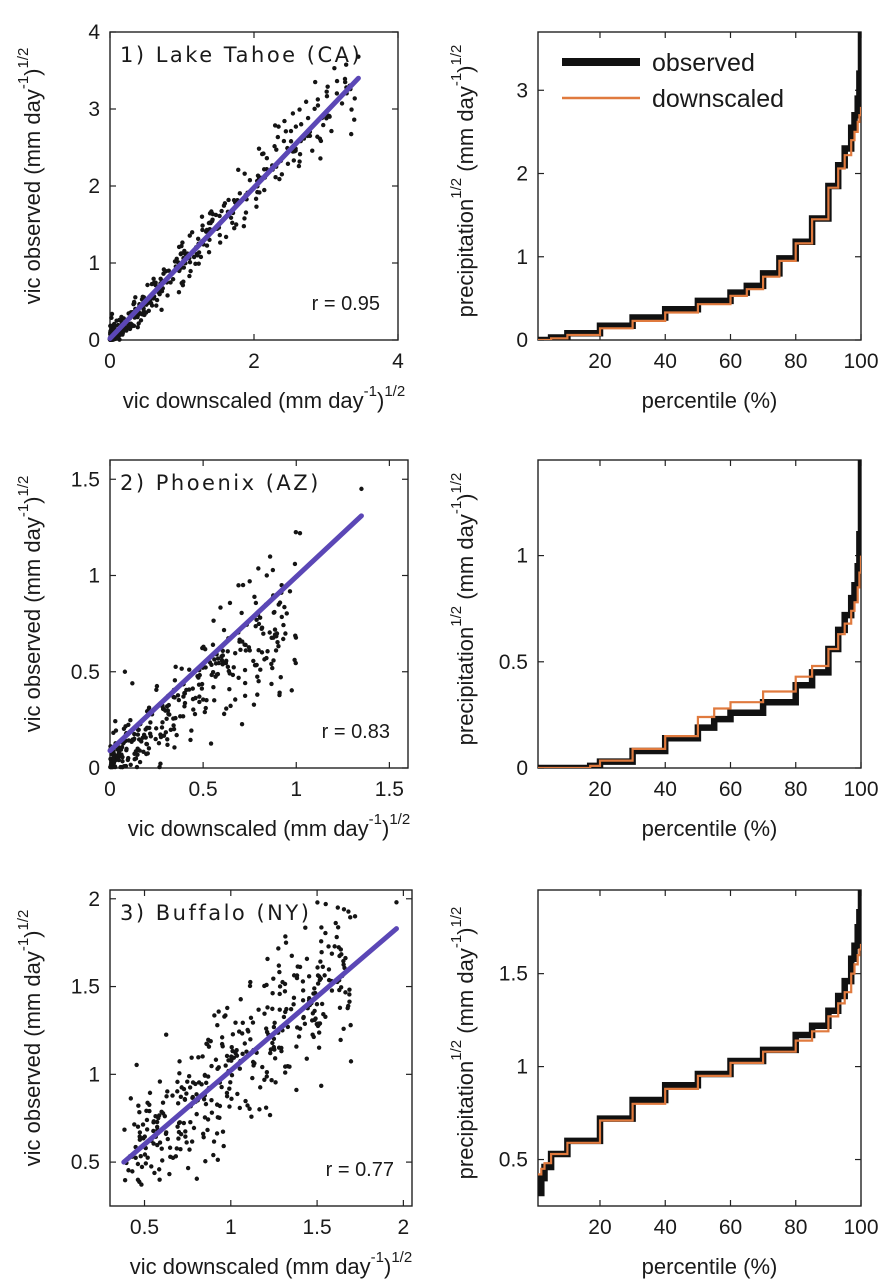 This screenshot has width=894, height=1287. Describe the element at coordinates (795, 789) in the screenshot. I see `x-tick-label: 80` at that location.